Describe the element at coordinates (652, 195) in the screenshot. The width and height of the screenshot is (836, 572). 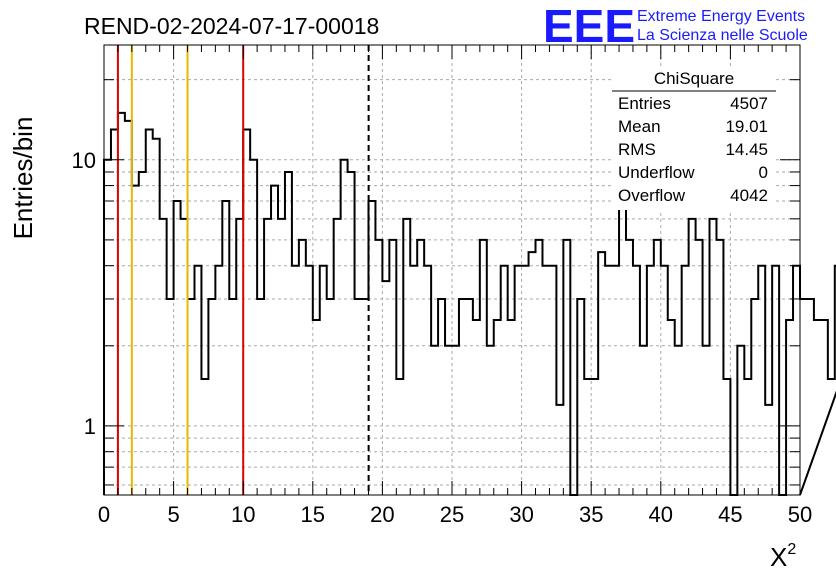
I see `stats-row-label: Overflow` at that location.